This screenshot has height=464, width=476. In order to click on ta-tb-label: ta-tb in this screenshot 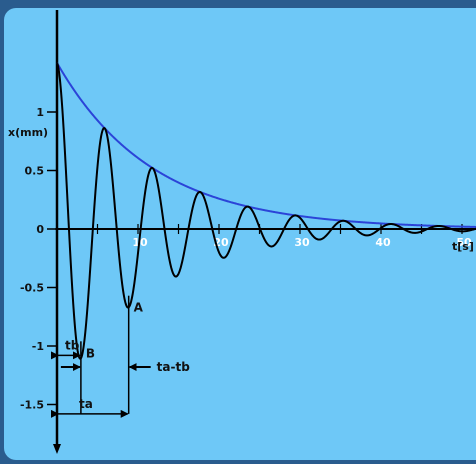, I will do `click(174, 367)`.